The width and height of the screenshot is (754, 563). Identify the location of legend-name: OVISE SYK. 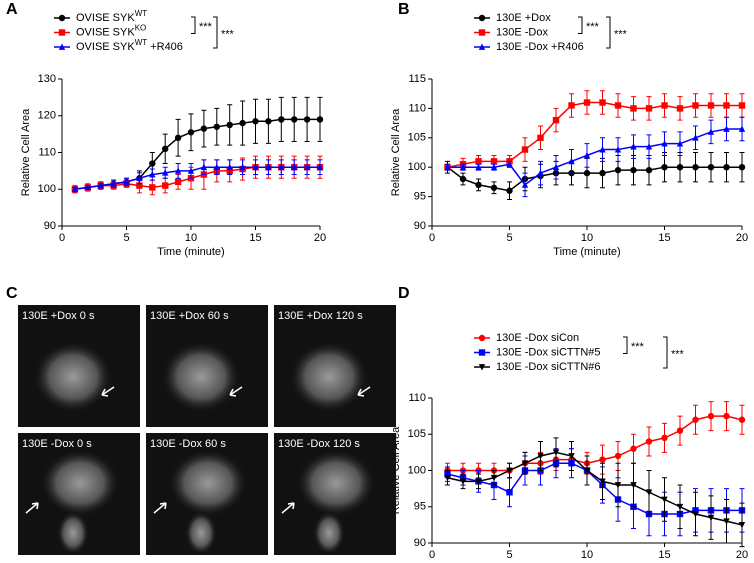
(105, 32).